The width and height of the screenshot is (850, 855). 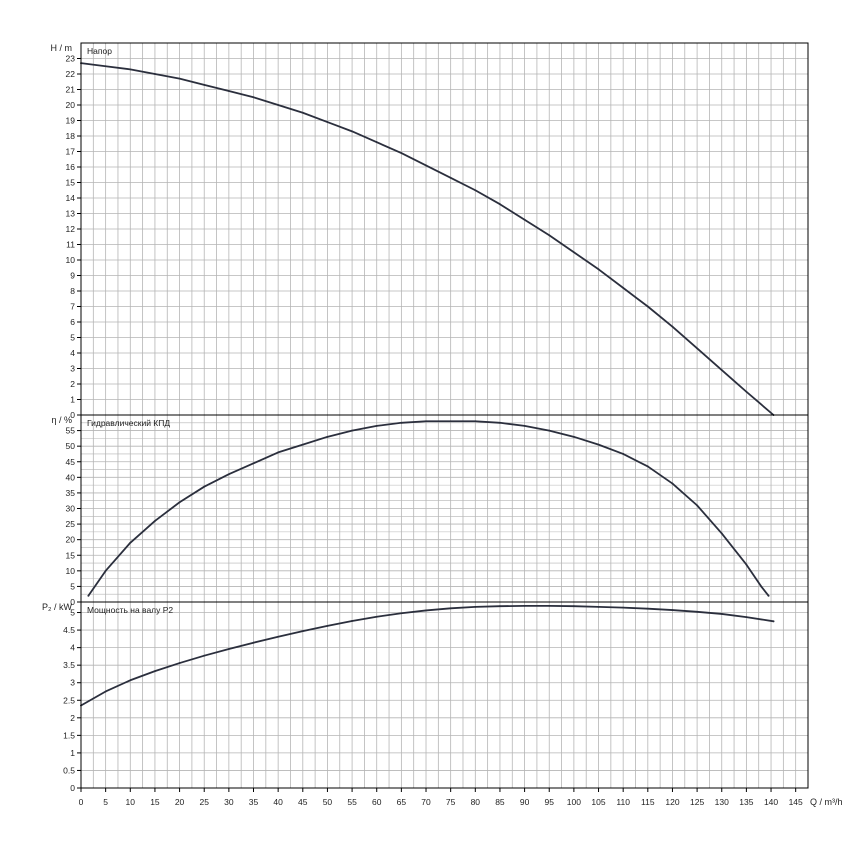 What do you see at coordinates (71, 477) in the screenshot?
I see `y-tick-label: 40` at bounding box center [71, 477].